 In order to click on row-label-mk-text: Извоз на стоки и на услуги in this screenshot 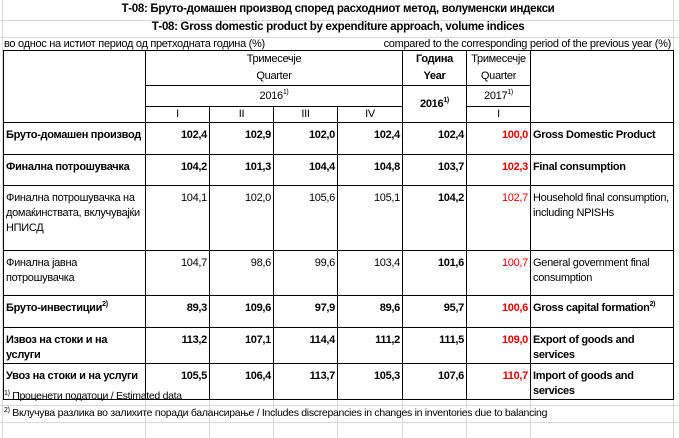, I will do `click(57, 347)`.